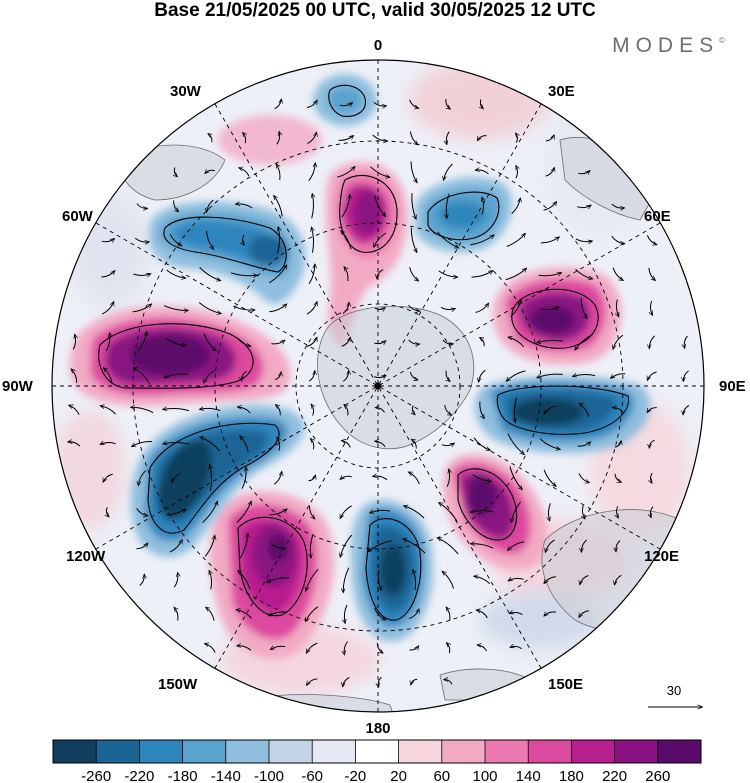 The width and height of the screenshot is (750, 783). Describe the element at coordinates (528, 775) in the screenshot. I see `colorbar-tick-label: 140` at that location.